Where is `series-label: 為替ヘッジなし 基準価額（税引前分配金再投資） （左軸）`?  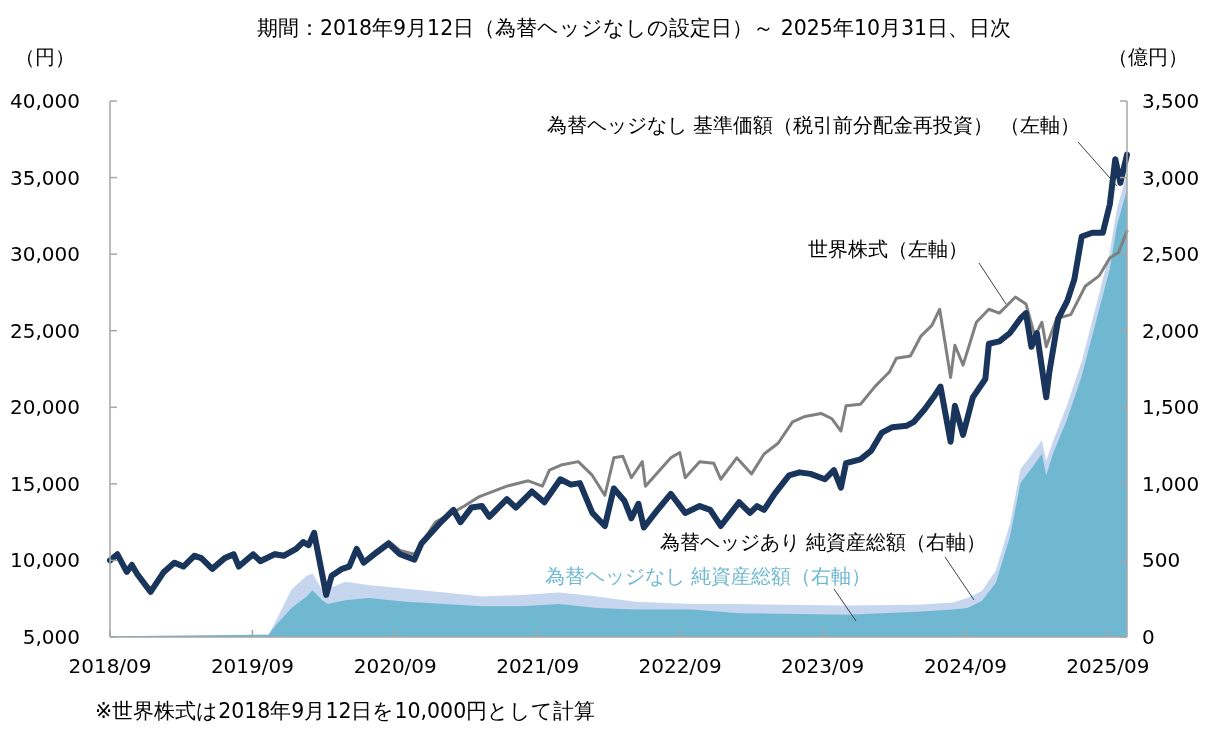 series-label: 為替ヘッジなし 基準価額（税引前分配金再投資） （左軸） is located at coordinates (832, 150).